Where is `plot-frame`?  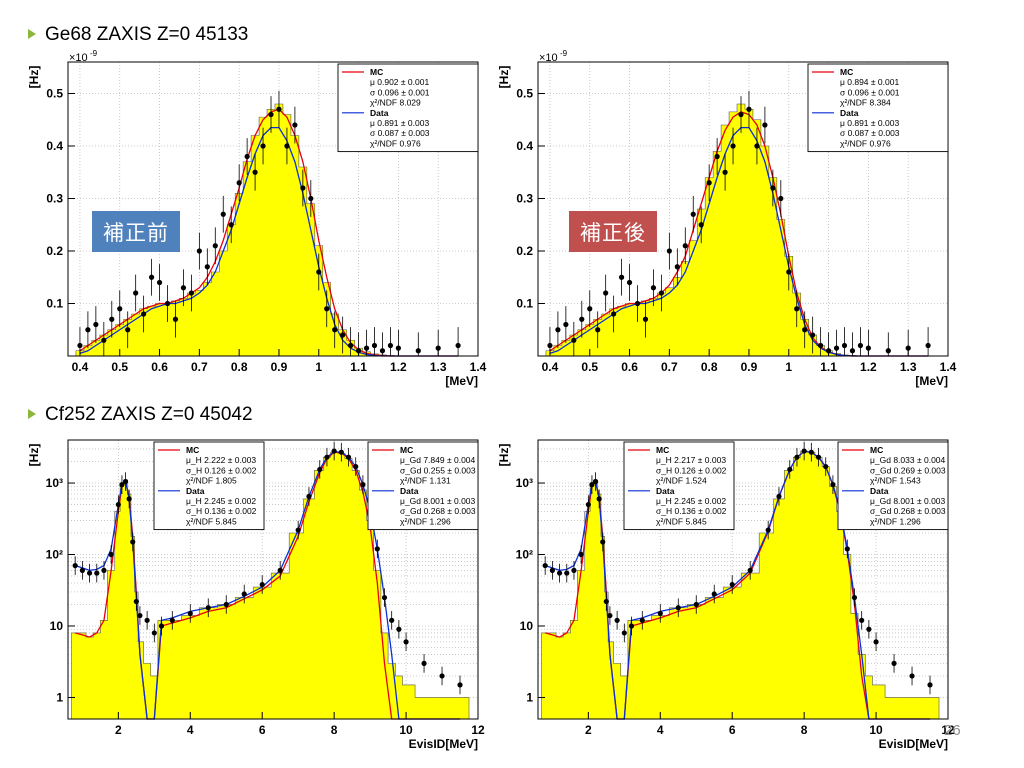 plot-frame is located at coordinates (743, 579).